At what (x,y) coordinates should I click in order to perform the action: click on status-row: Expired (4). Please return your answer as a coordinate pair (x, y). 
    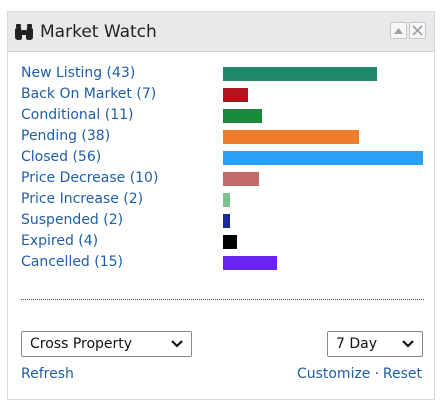
    Looking at the image, I should click on (223, 241).